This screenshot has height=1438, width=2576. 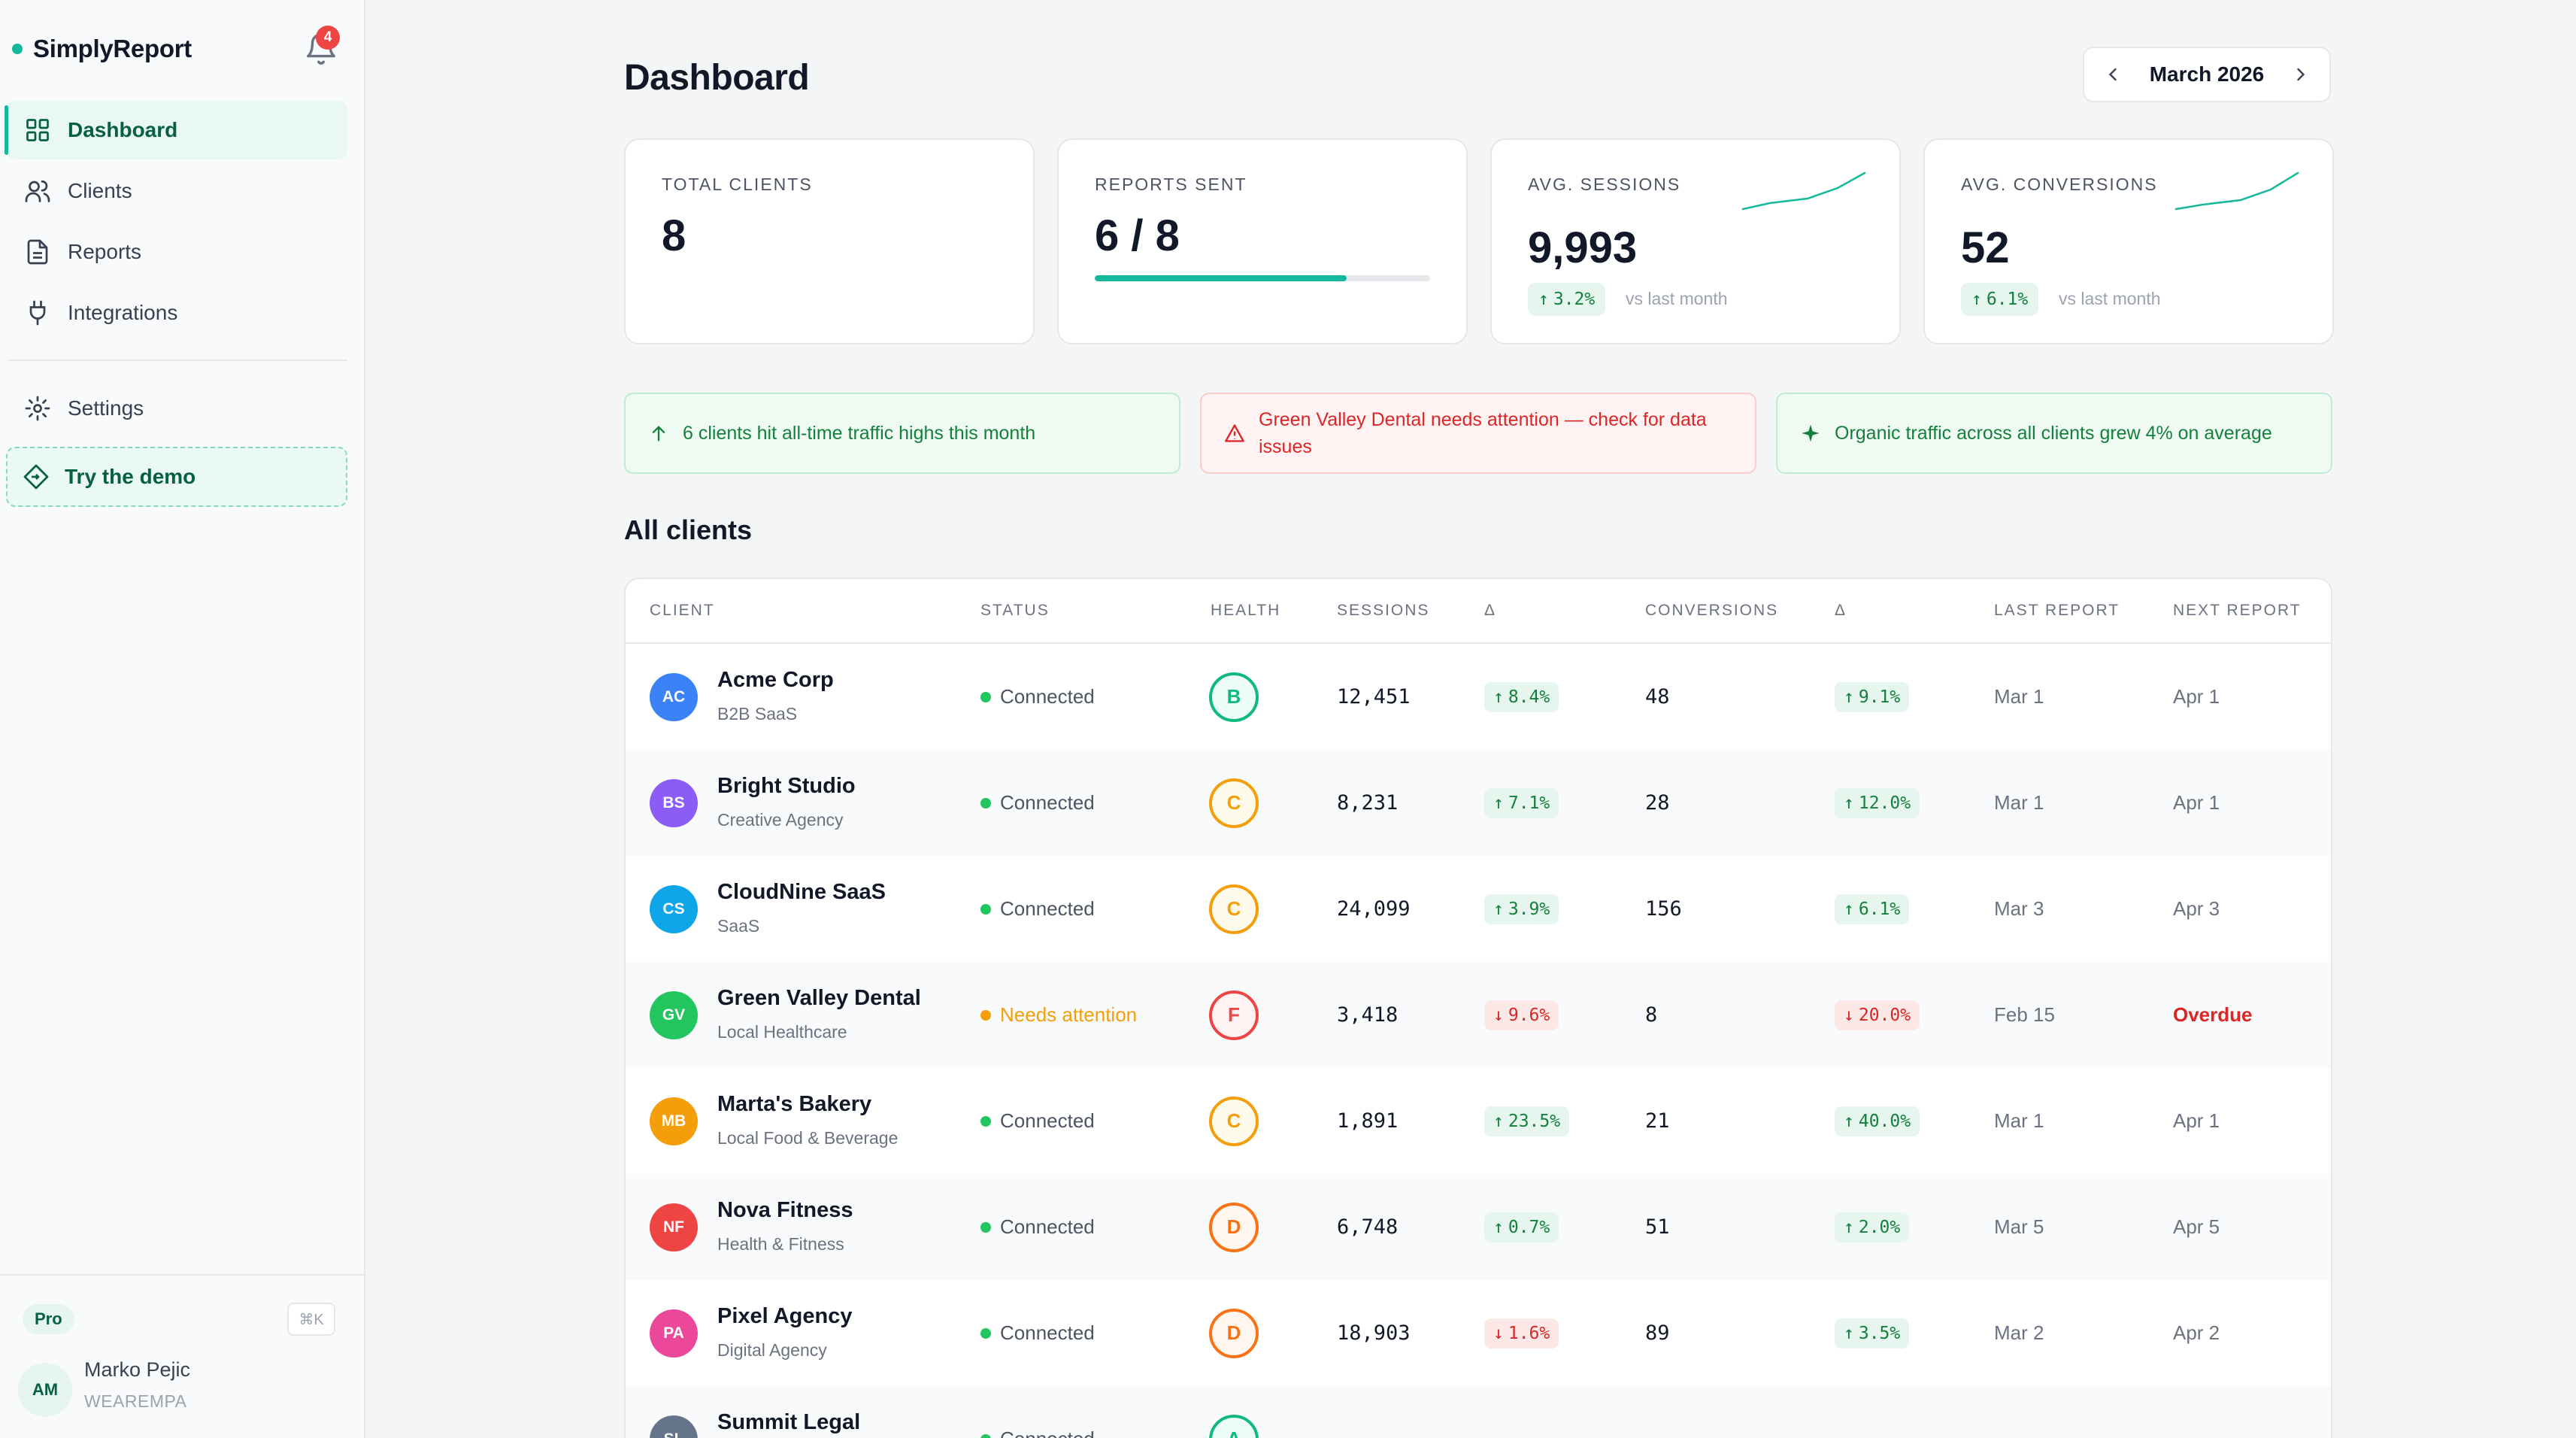 What do you see at coordinates (1712, 610) in the screenshot?
I see `column-header-conversions: CONVERSIONS` at bounding box center [1712, 610].